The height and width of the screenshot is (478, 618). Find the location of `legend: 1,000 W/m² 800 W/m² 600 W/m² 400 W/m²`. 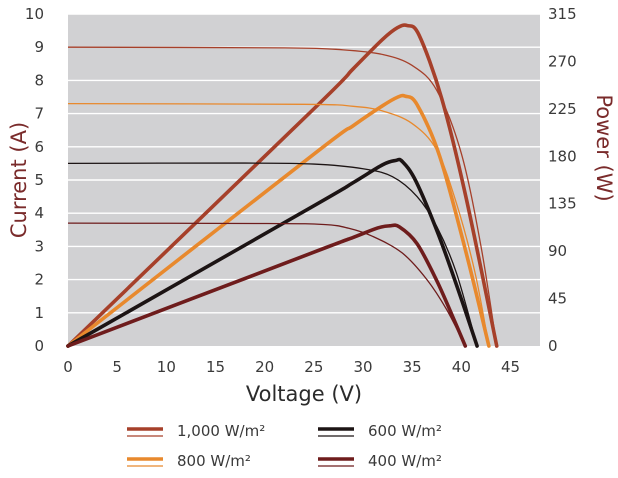

legend: 1,000 W/m² 800 W/m² 600 W/m² 400 W/m² is located at coordinates (284, 446).